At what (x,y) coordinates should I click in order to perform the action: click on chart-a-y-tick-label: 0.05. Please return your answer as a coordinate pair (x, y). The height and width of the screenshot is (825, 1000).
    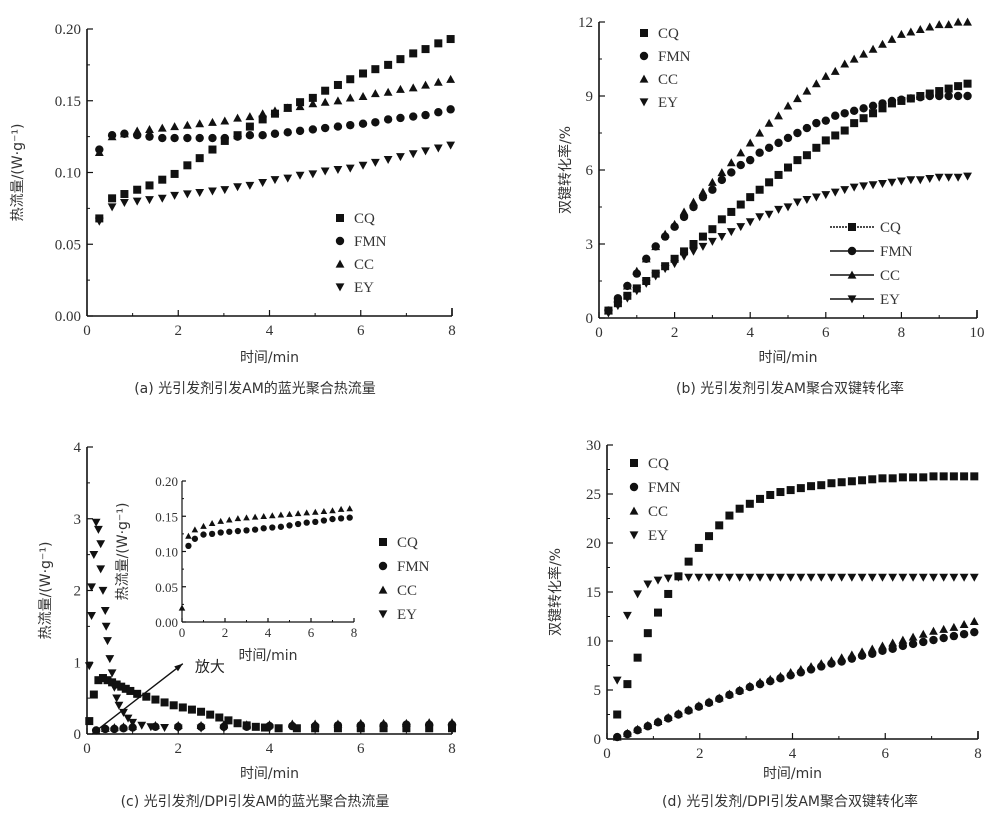
    Looking at the image, I should click on (68, 245).